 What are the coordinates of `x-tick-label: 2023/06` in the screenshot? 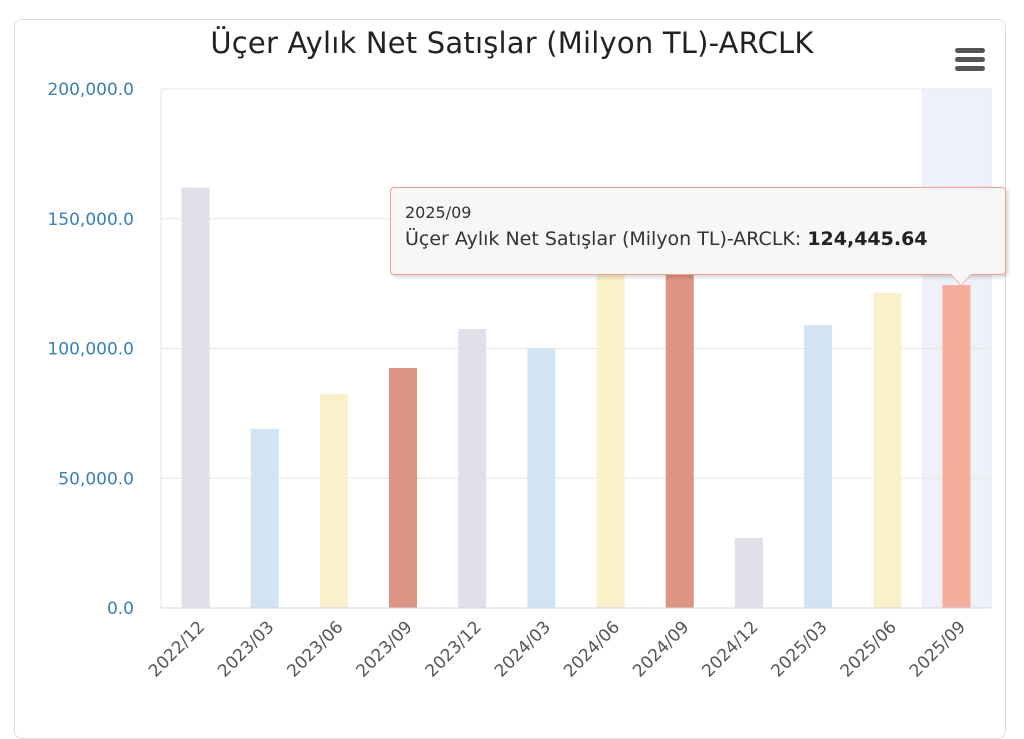 It's located at (315, 649).